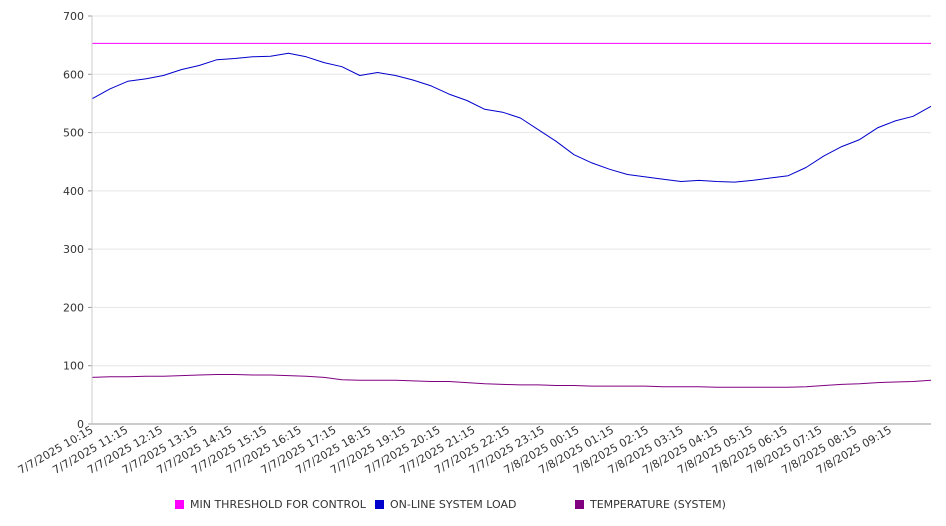 The width and height of the screenshot is (946, 526). I want to click on legend-item-temperature: TEMPERATURE (SYSTEM), so click(650, 504).